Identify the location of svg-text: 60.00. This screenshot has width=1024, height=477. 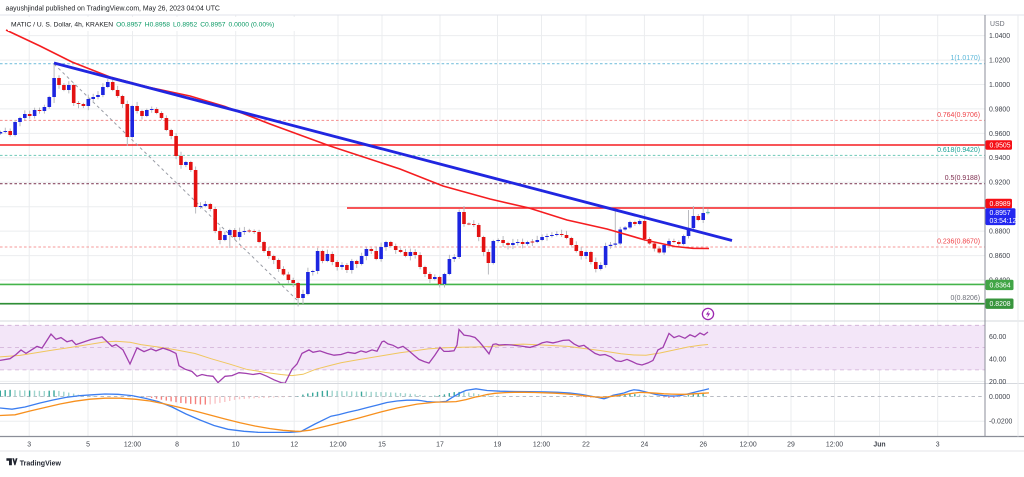
(997, 337).